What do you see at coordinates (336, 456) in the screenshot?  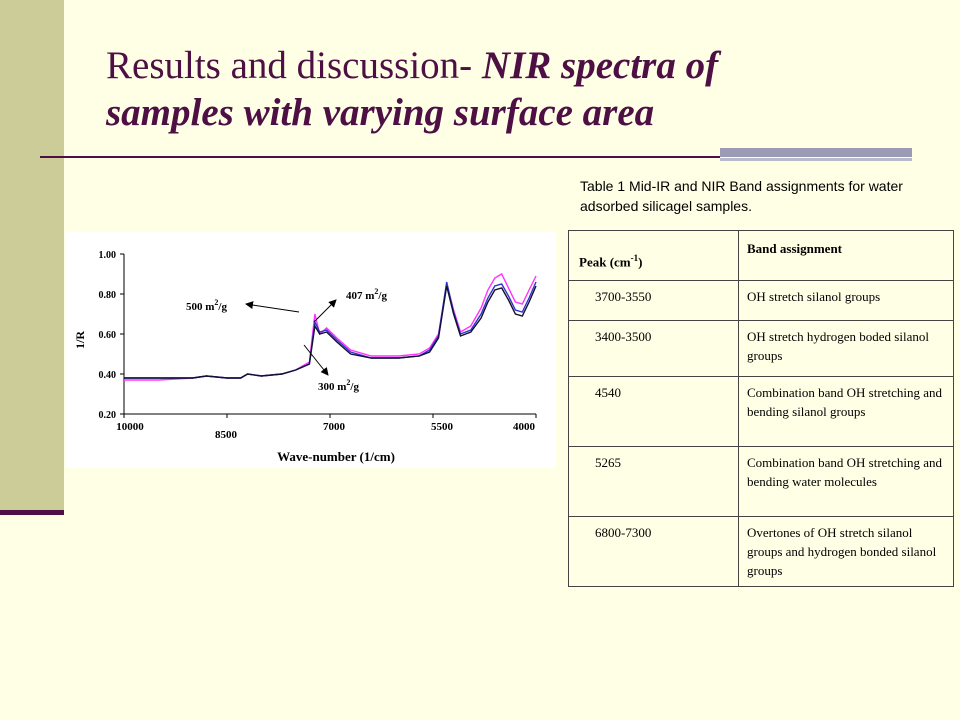 I see `x-axis-label: Wave-number (1/cm)` at bounding box center [336, 456].